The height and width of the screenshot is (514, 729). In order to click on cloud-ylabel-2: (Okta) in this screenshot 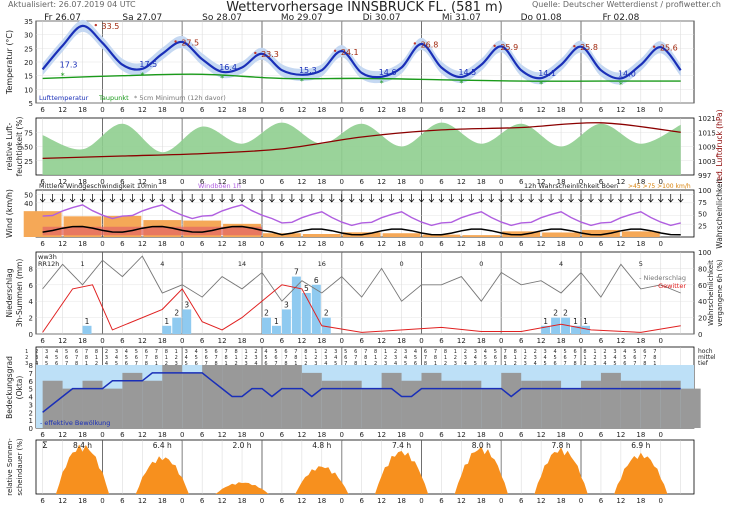, I will do `click(19, 388)`.